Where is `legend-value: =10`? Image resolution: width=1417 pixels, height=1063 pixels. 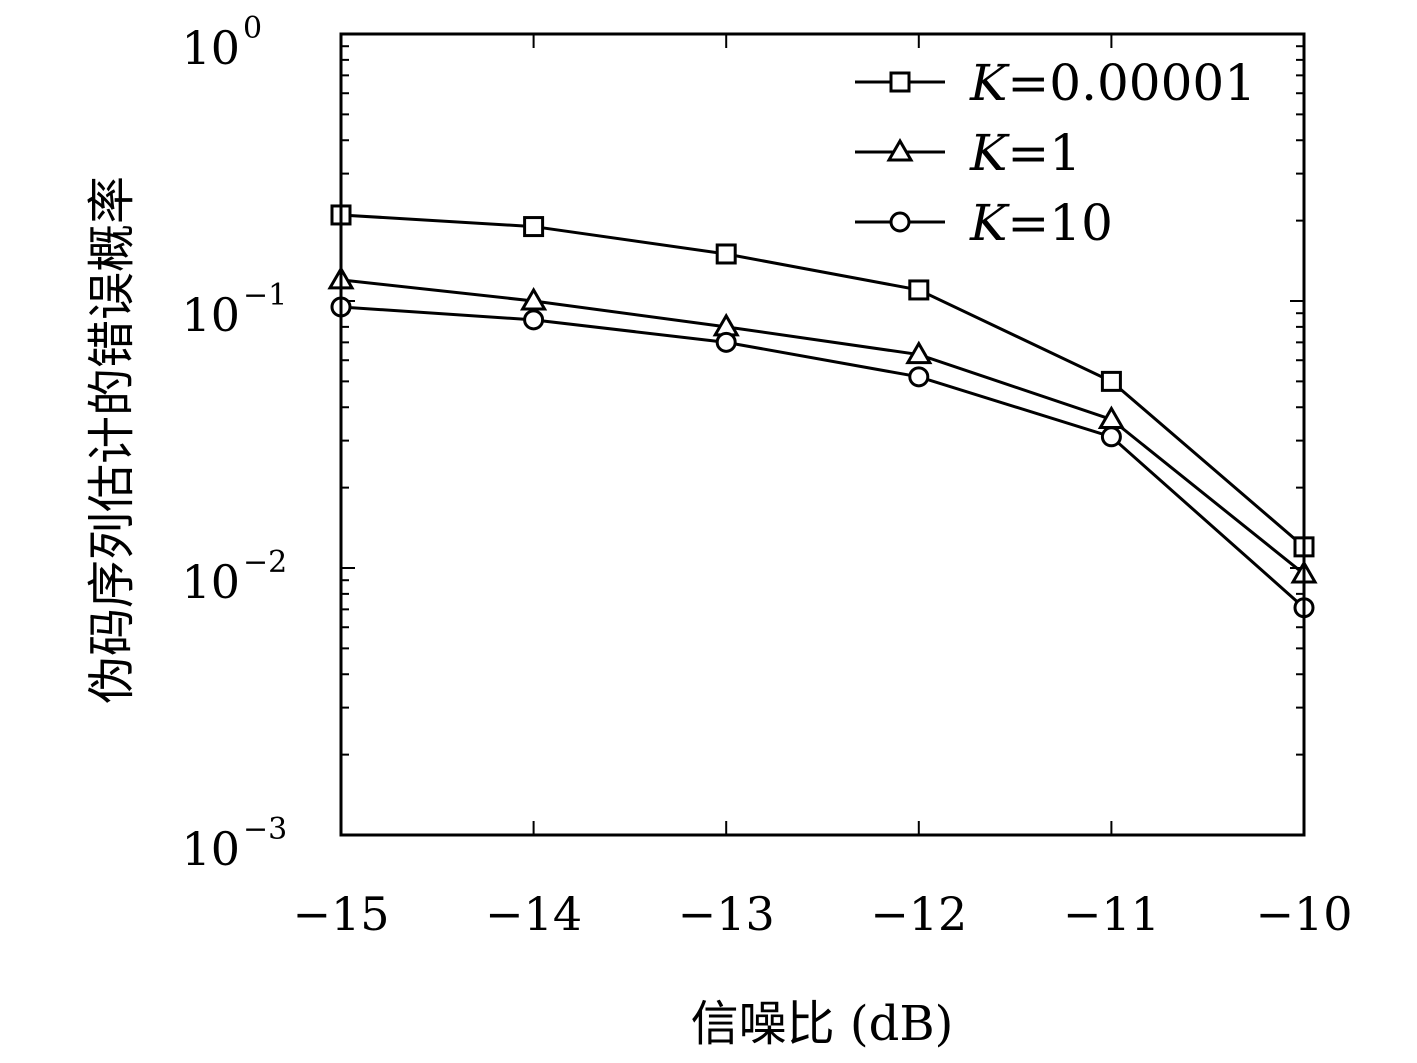
legend-value: =10 is located at coordinates (1060, 223).